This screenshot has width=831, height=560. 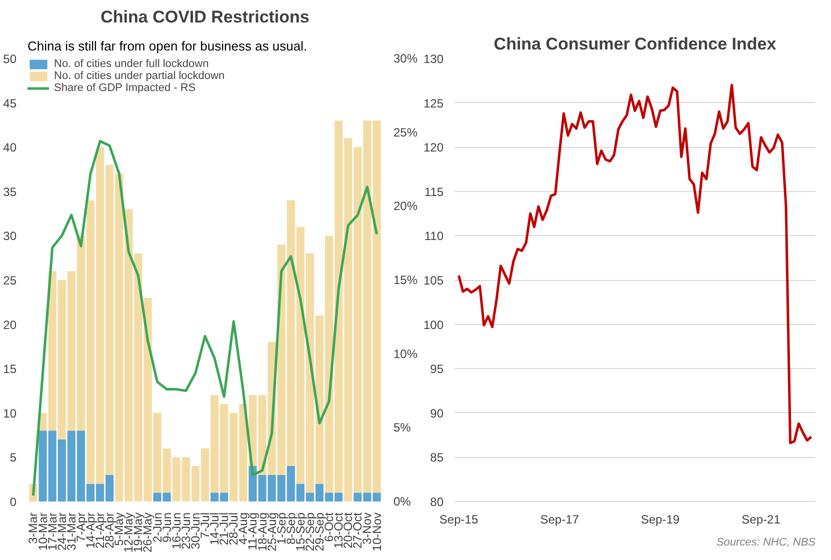 What do you see at coordinates (10, 191) in the screenshot?
I see `y-tick-label: 35` at bounding box center [10, 191].